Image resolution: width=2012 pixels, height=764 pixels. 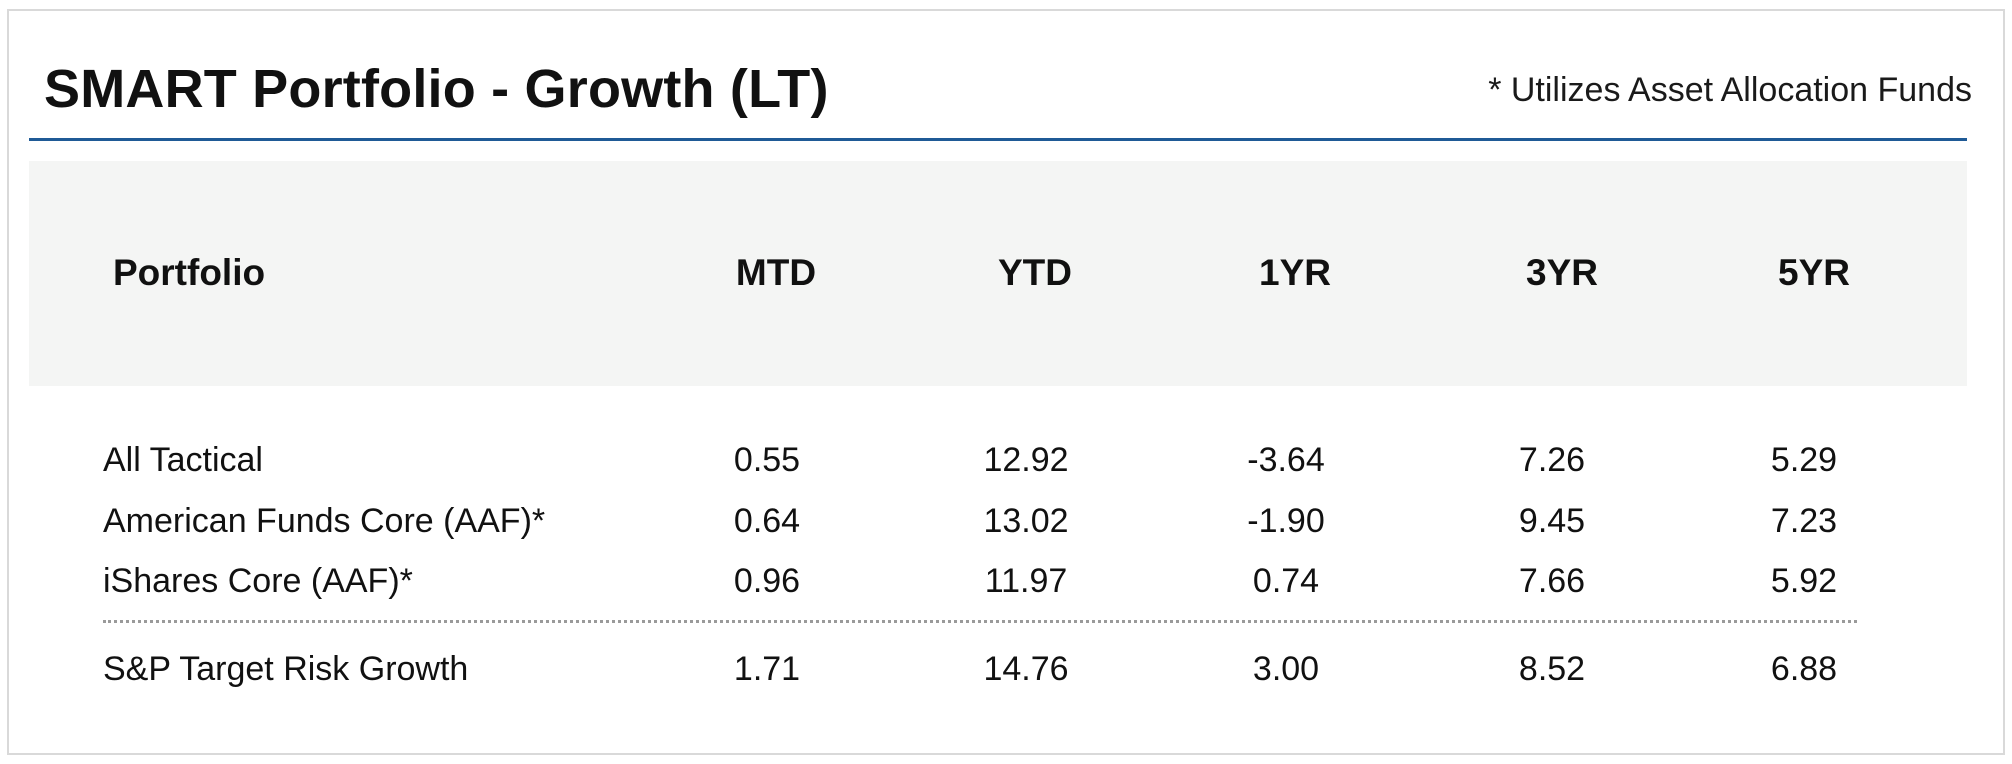 What do you see at coordinates (998, 139) in the screenshot?
I see `title-divider` at bounding box center [998, 139].